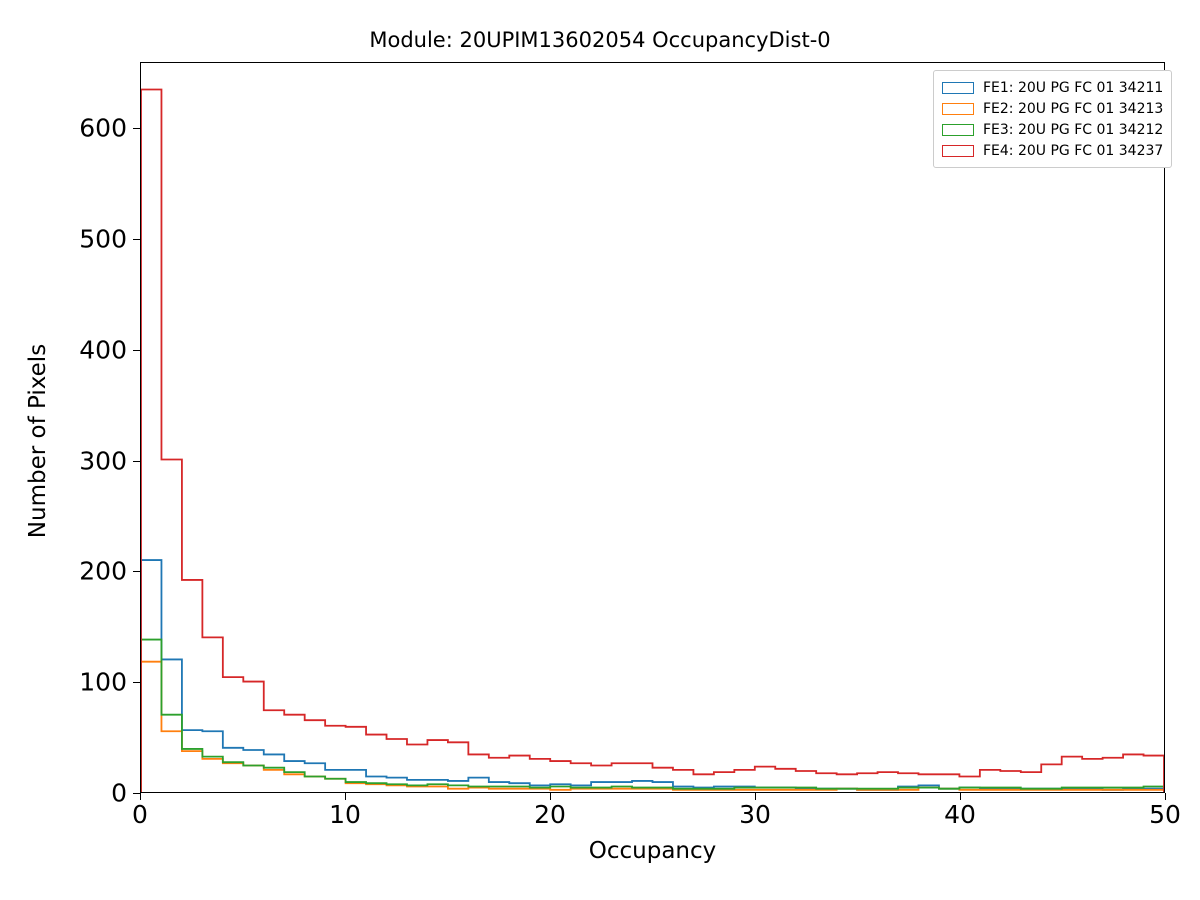 This screenshot has width=1200, height=900. I want to click on legend-item-label: FE3: 20U PG FC 01 34212, so click(1073, 129).